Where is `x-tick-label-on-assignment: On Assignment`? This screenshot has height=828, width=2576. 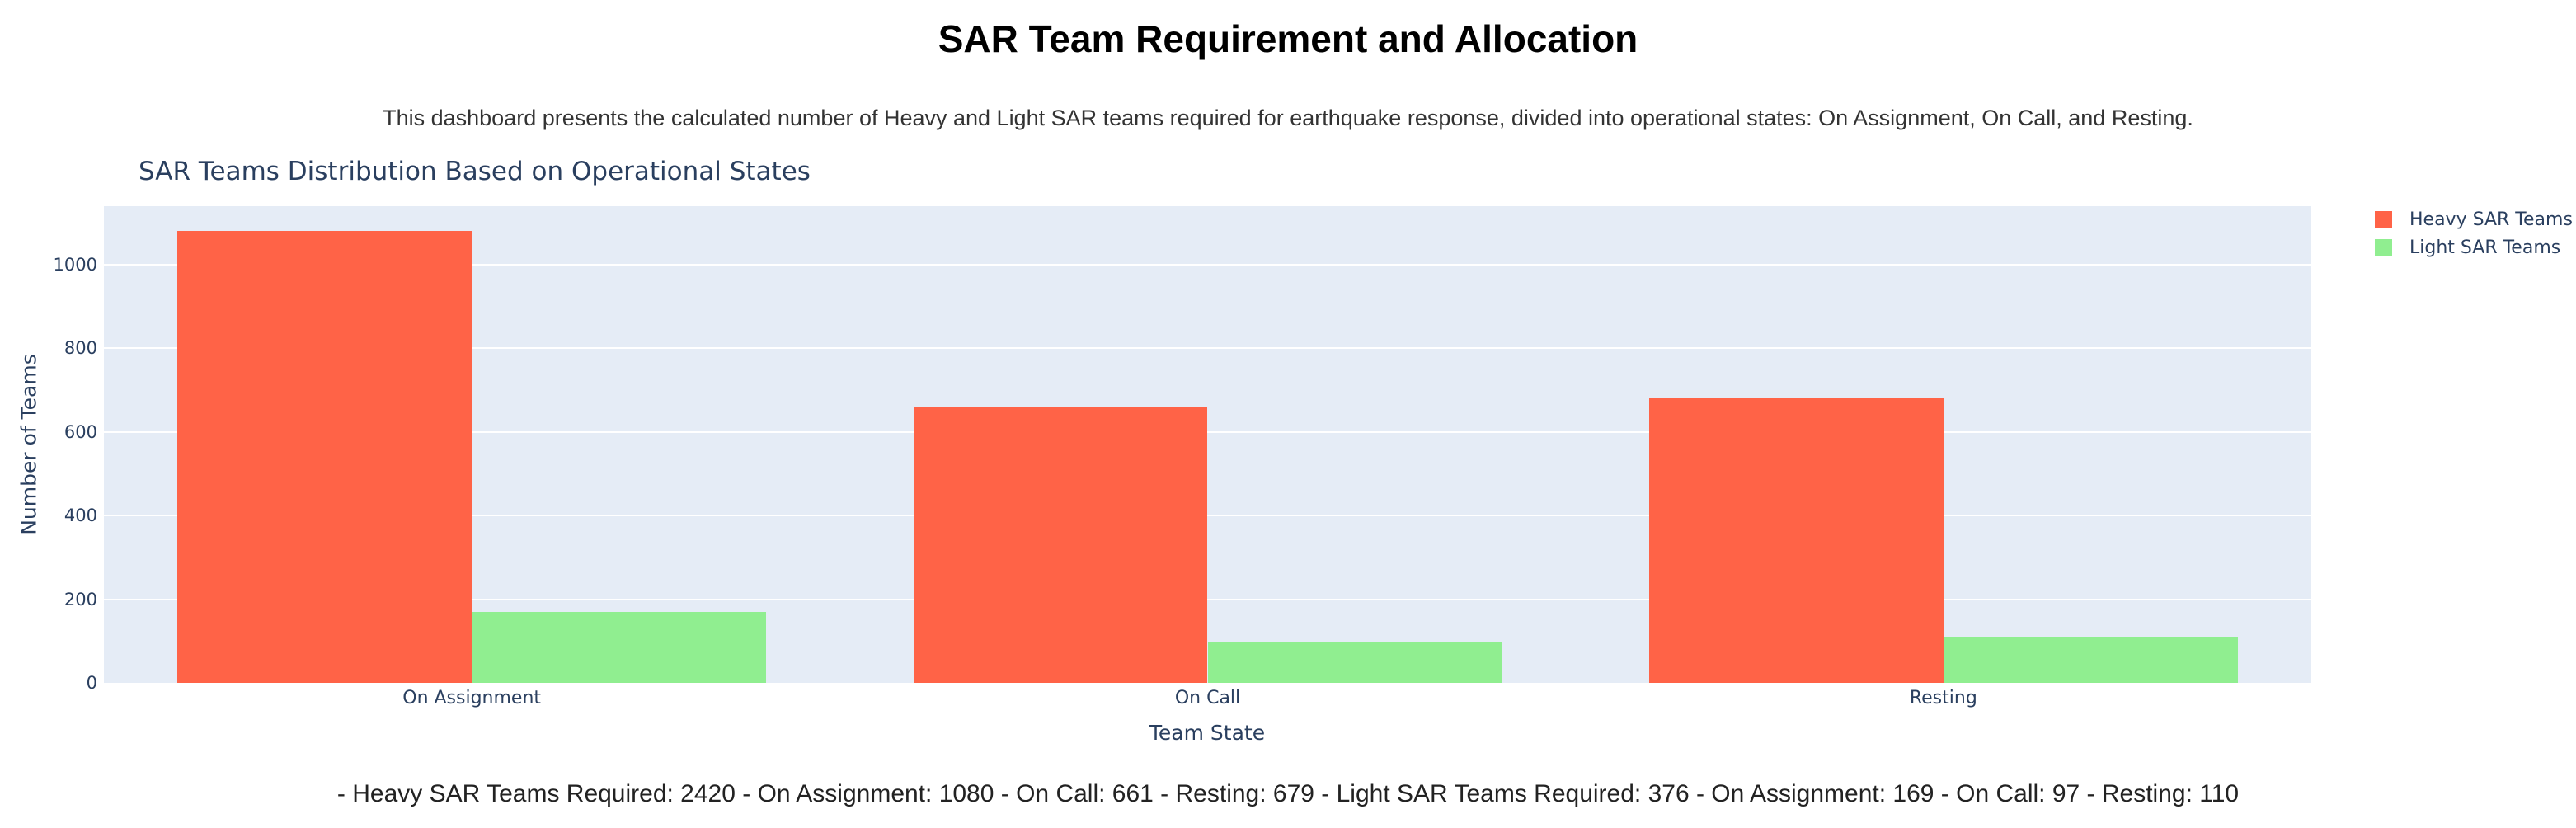
x-tick-label-on-assignment: On Assignment is located at coordinates (472, 698).